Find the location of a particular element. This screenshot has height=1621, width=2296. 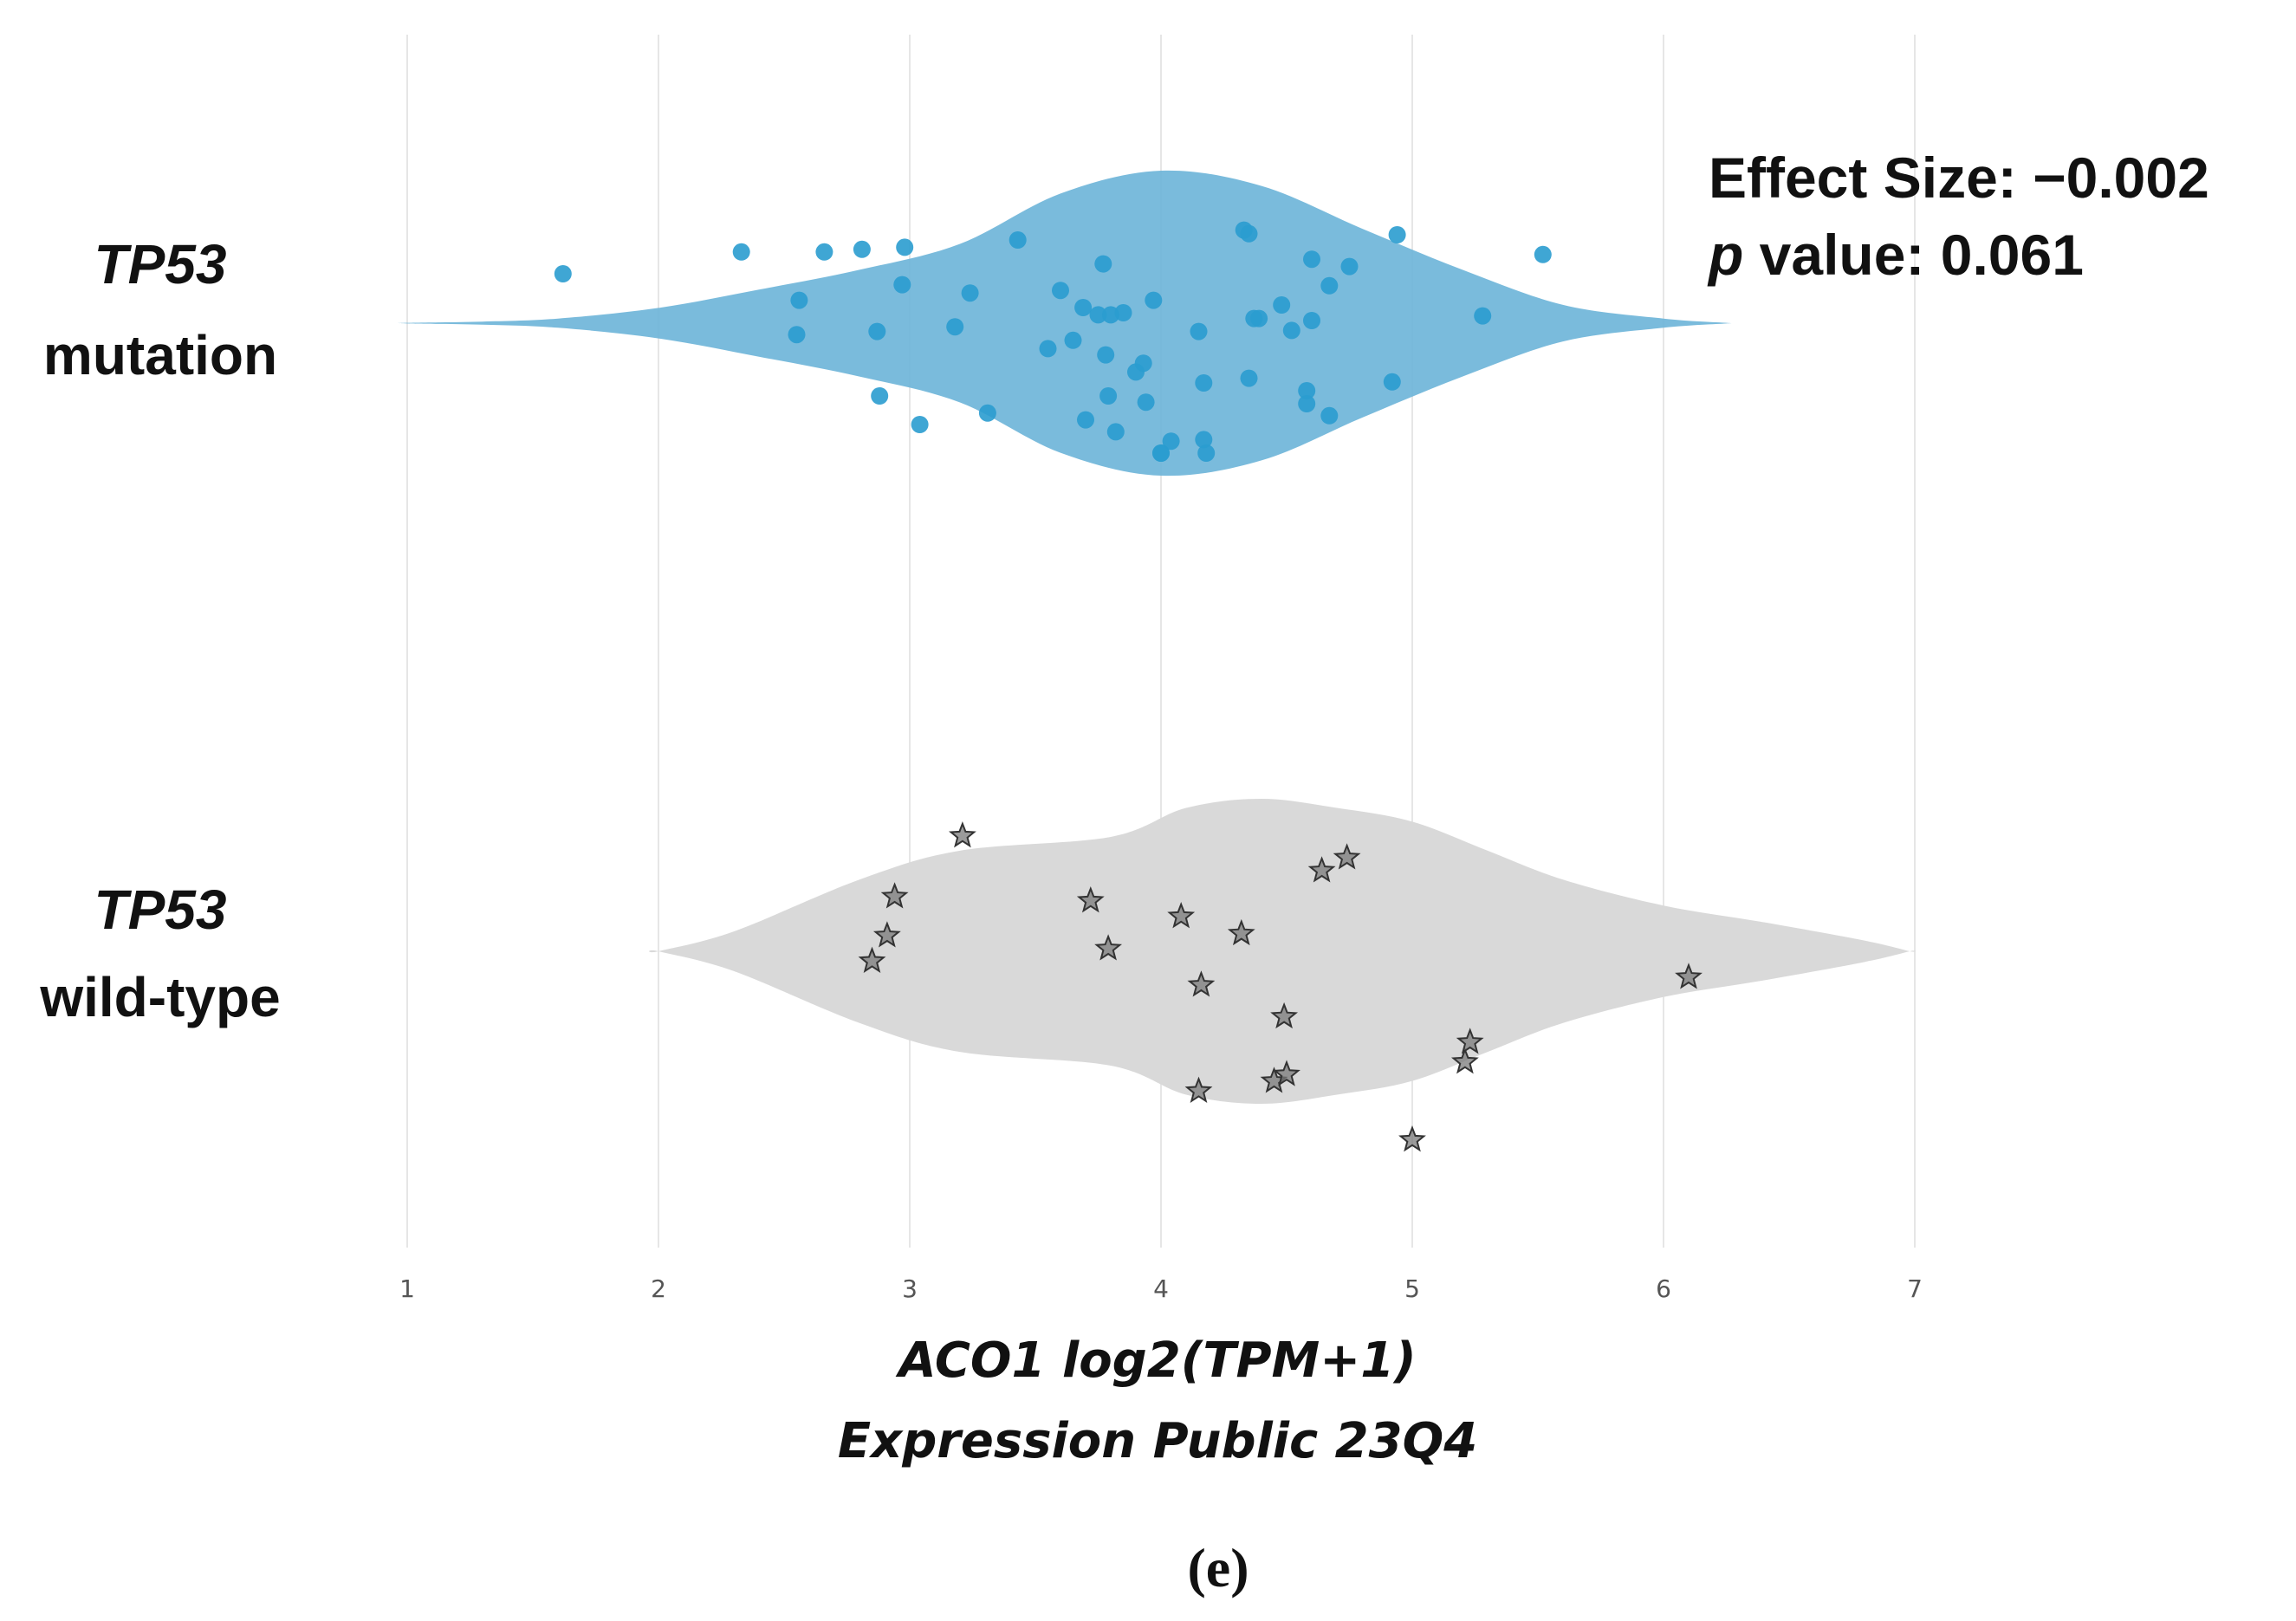

x-tick-label-3: 3 is located at coordinates (910, 1288).